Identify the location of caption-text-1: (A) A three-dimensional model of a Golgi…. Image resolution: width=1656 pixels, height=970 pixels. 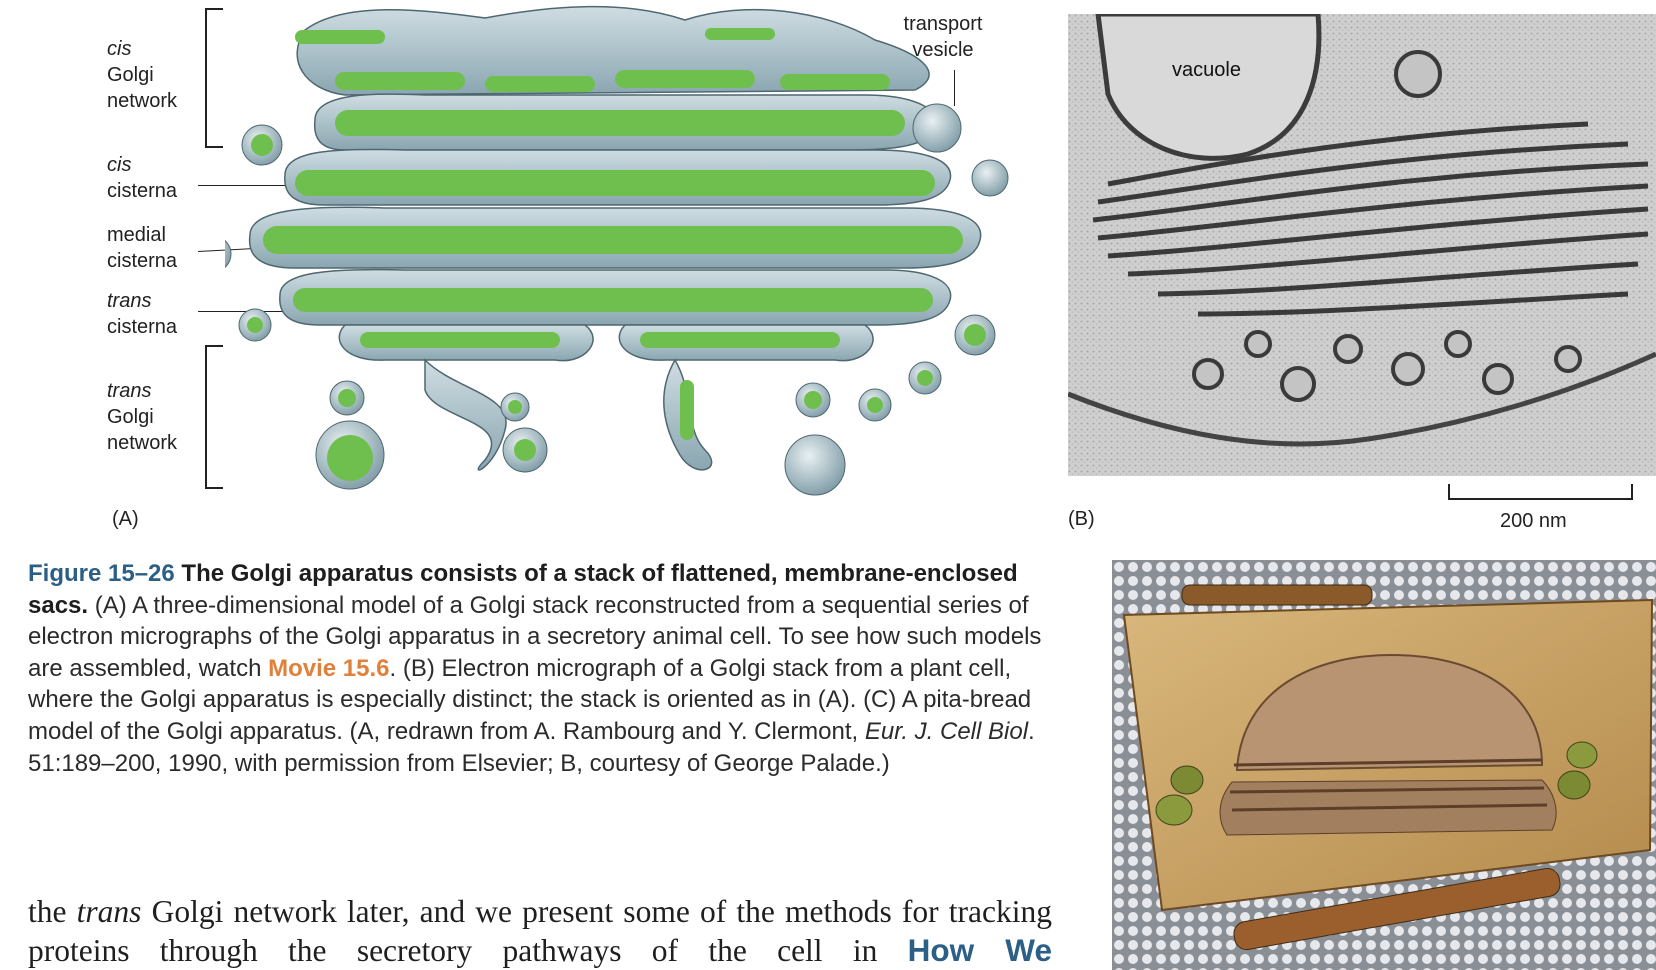
(535, 636).